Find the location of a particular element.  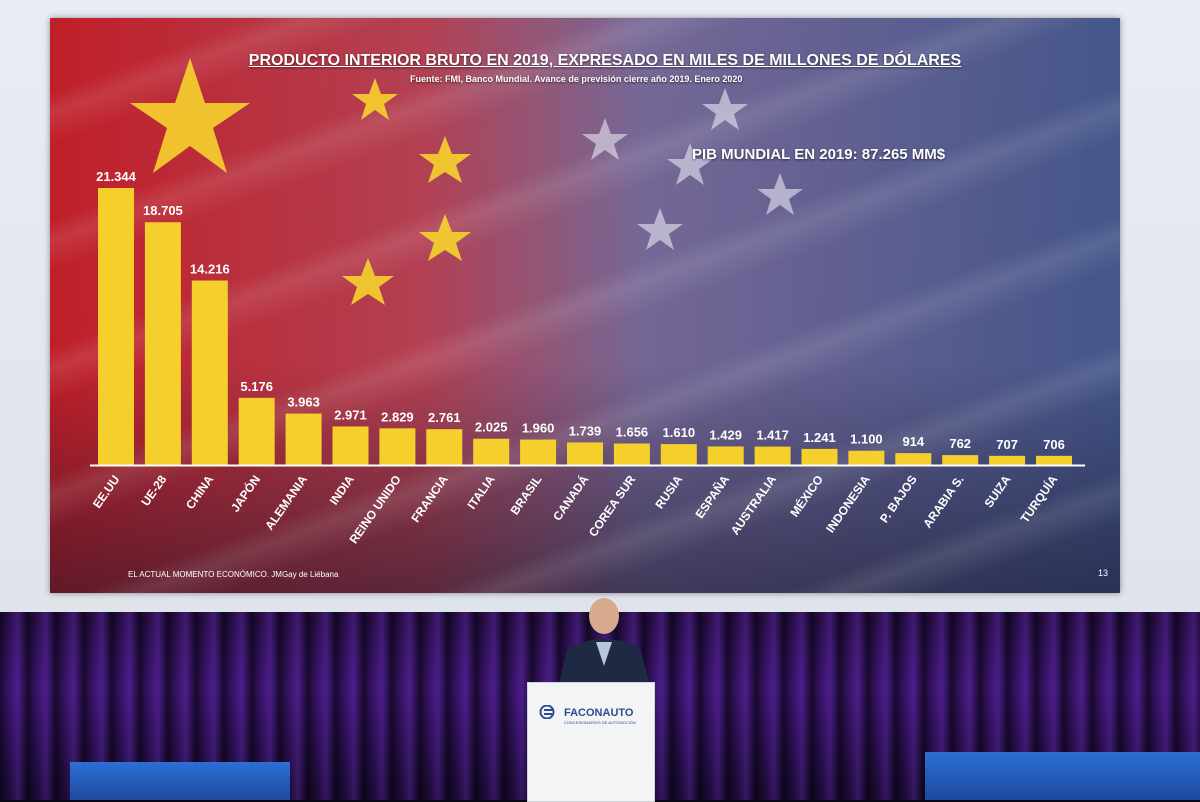

category-label: INDIA is located at coordinates (342, 489).